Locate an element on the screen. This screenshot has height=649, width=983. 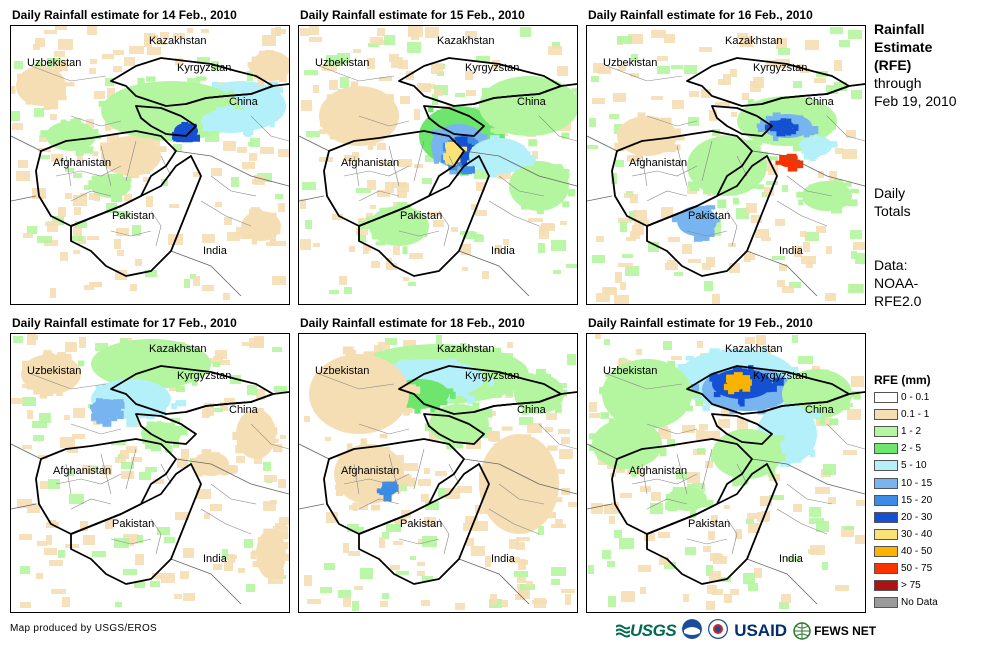
data-text: RFE2.0 is located at coordinates (898, 301).